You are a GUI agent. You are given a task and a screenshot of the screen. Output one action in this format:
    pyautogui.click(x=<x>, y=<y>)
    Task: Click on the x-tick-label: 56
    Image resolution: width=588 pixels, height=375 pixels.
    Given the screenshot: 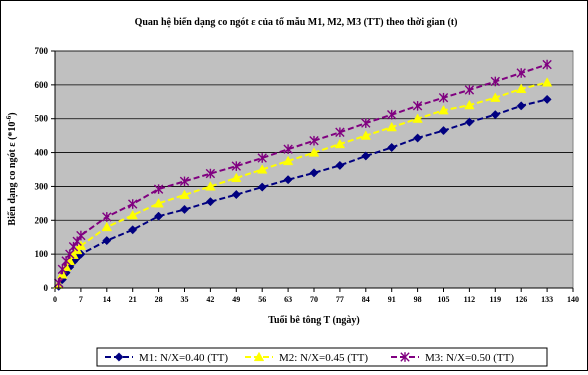 What is the action you would take?
    pyautogui.click(x=262, y=299)
    